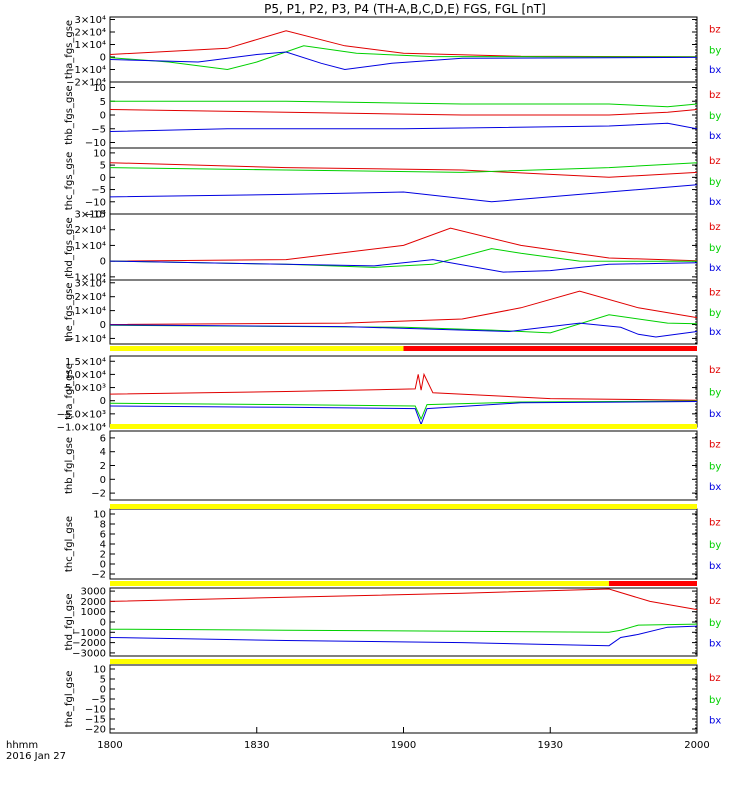  Describe the element at coordinates (103, 166) in the screenshot. I see `y-tick-label: 5` at that location.